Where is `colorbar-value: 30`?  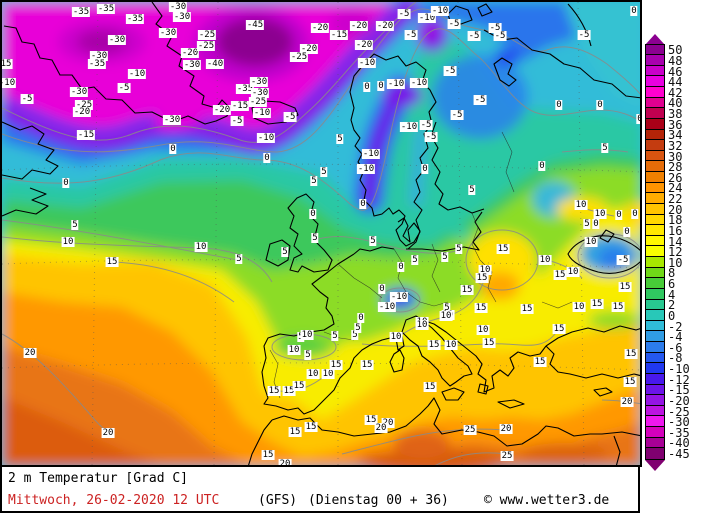
colorbar-value: 30 is located at coordinates (675, 156).